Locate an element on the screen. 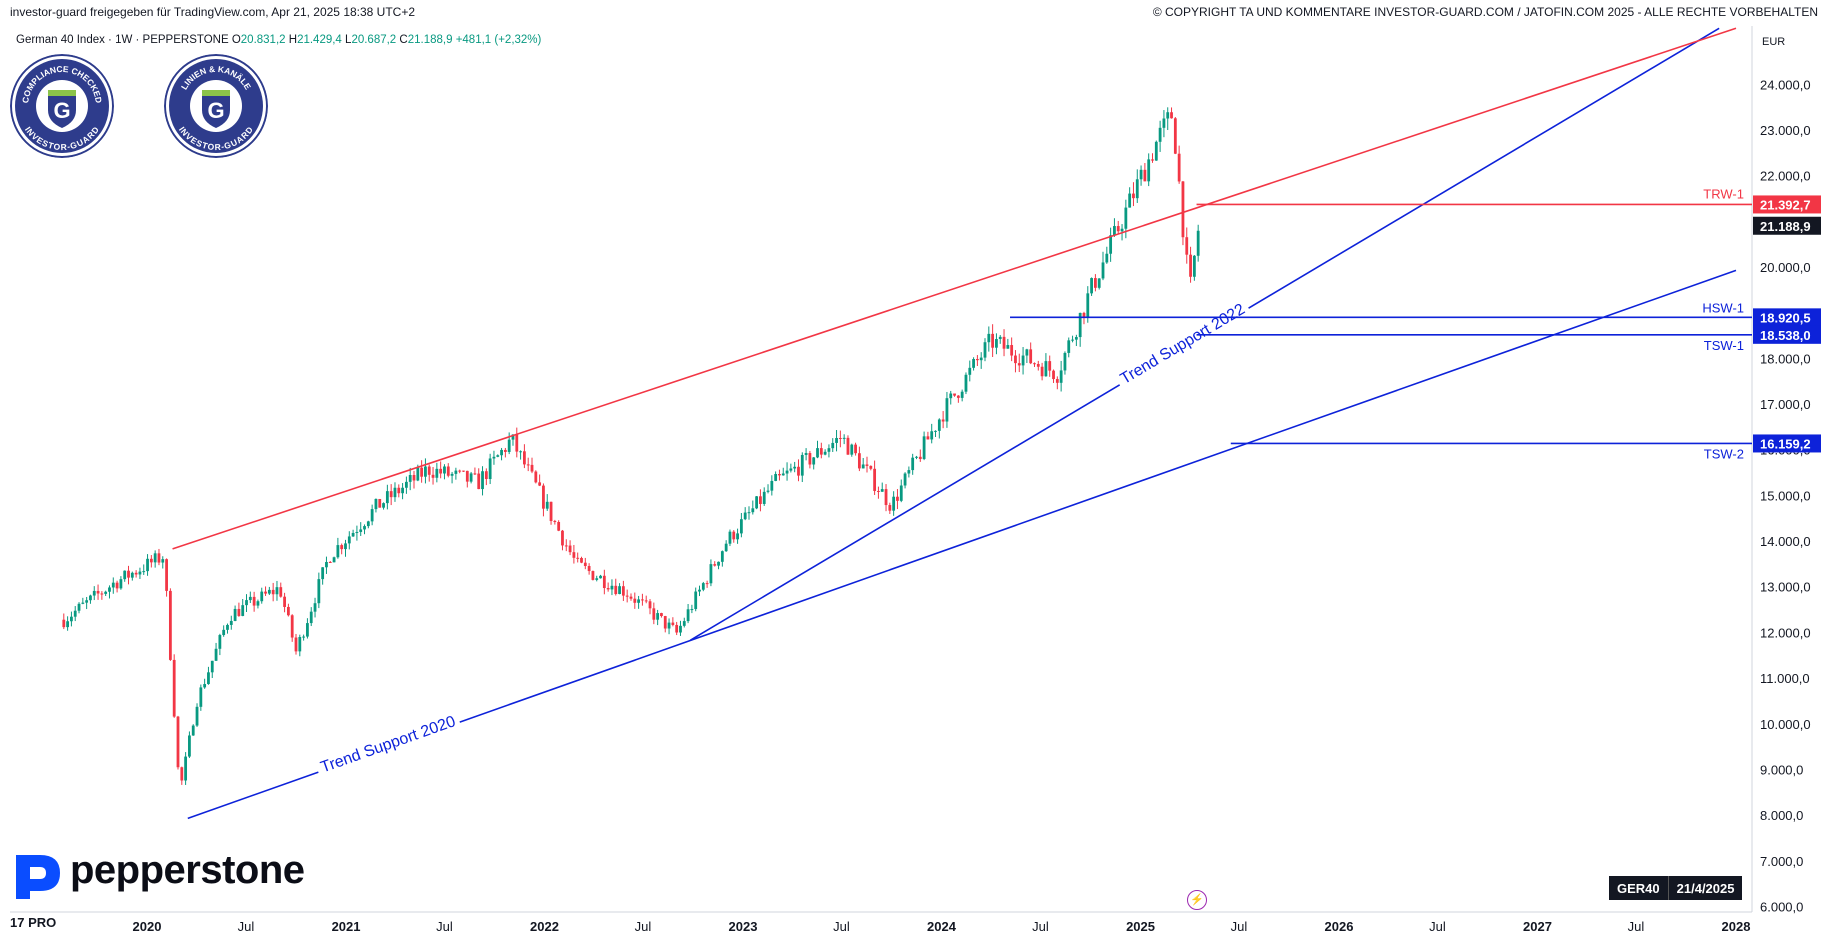 Image resolution: width=1828 pixels, height=937 pixels. price-tag-bg is located at coordinates (1787, 204).